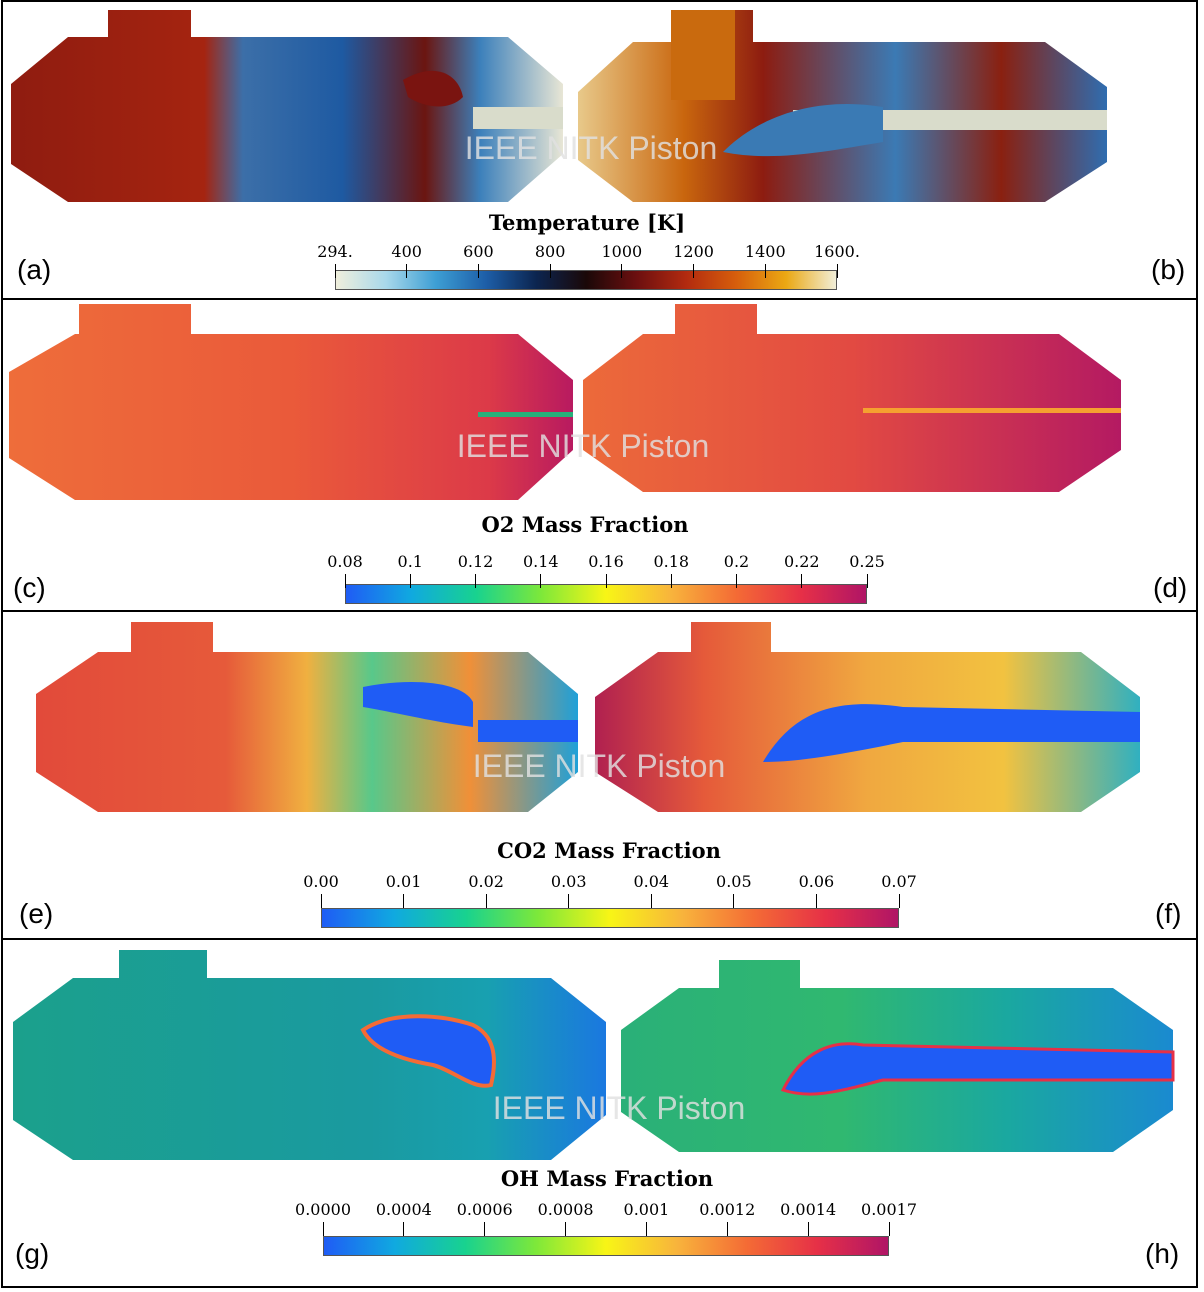 This screenshot has width=1204, height=1292. I want to click on colorbar-tick-label: 0.1, so click(410, 561).